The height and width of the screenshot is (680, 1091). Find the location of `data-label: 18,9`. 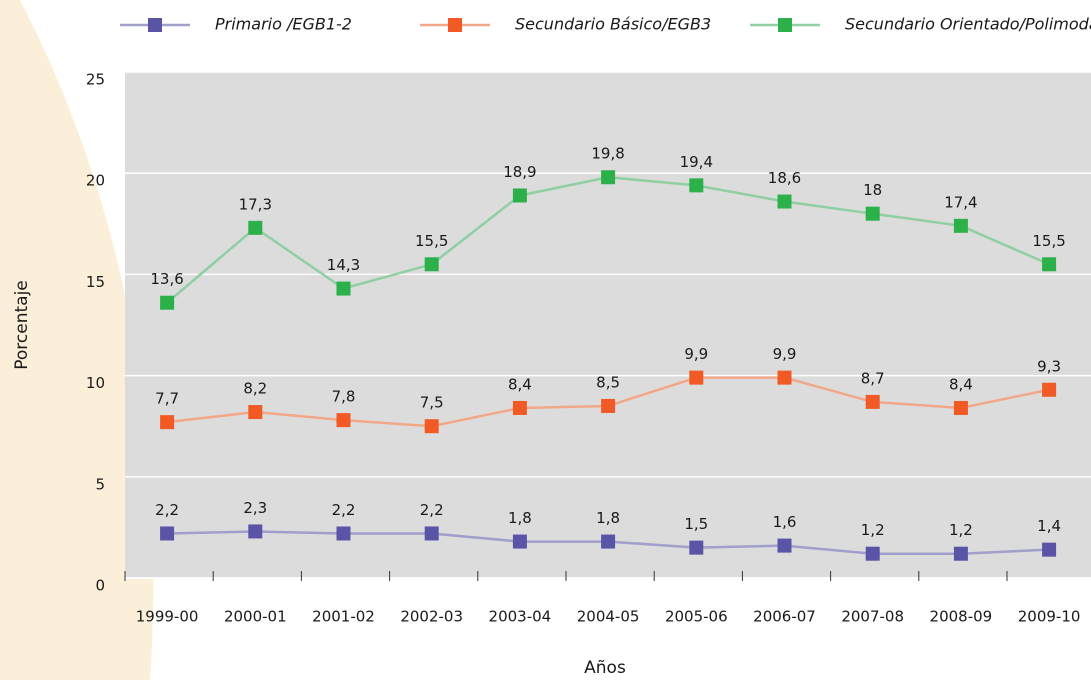

data-label: 18,9 is located at coordinates (519, 172).